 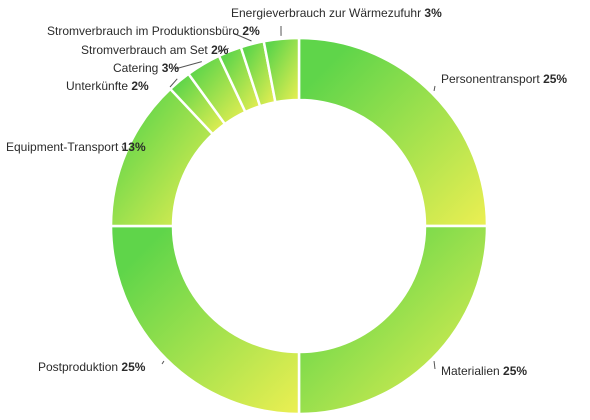 I want to click on slice-materialien, so click(x=393, y=320).